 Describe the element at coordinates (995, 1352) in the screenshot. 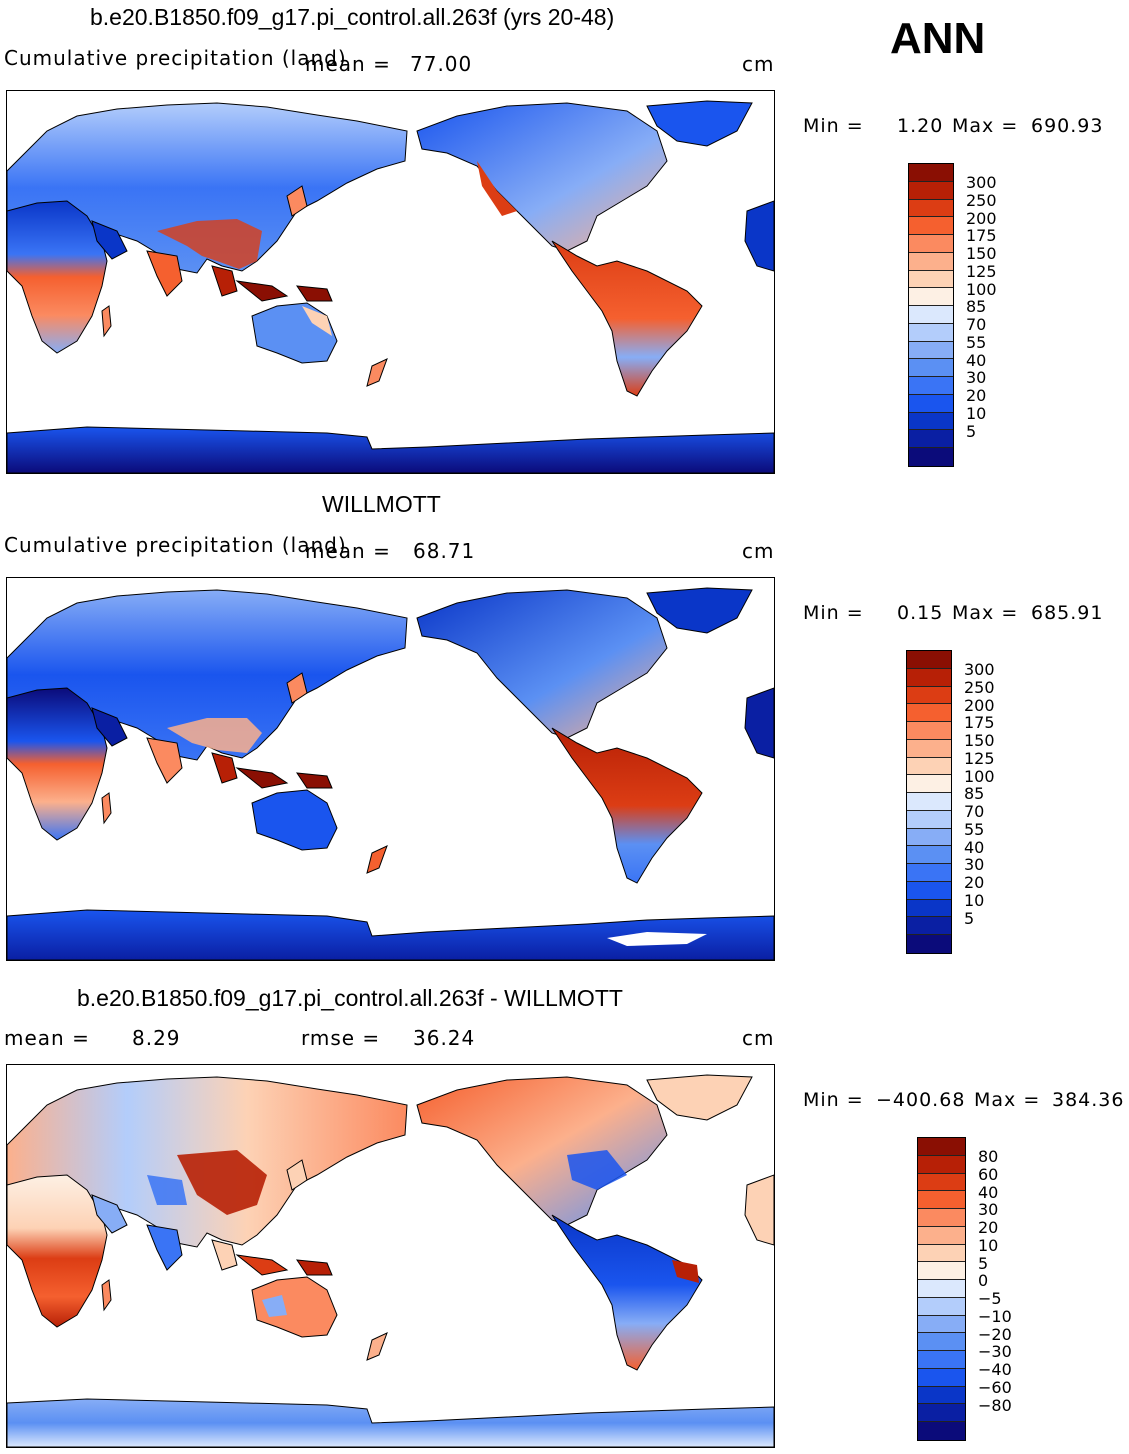

I see `colorbar-tick-label: −30` at that location.